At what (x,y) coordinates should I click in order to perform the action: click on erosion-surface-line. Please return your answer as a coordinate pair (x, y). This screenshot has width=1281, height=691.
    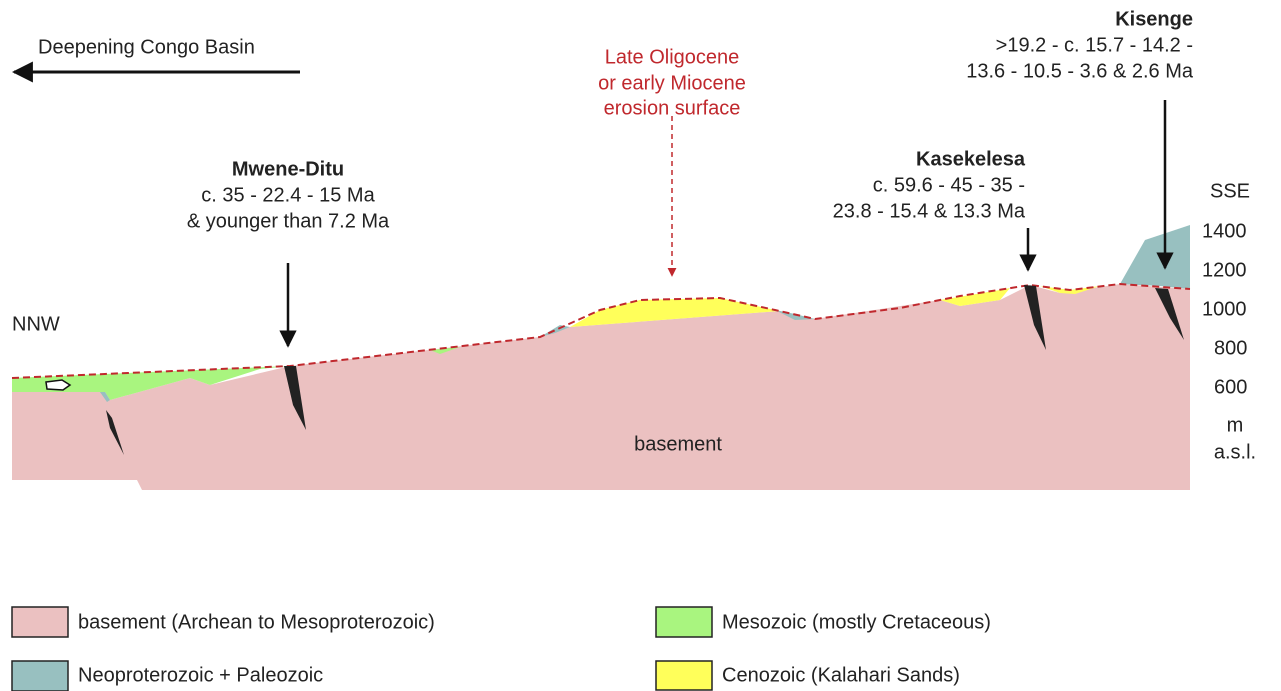
    Looking at the image, I should click on (601, 330).